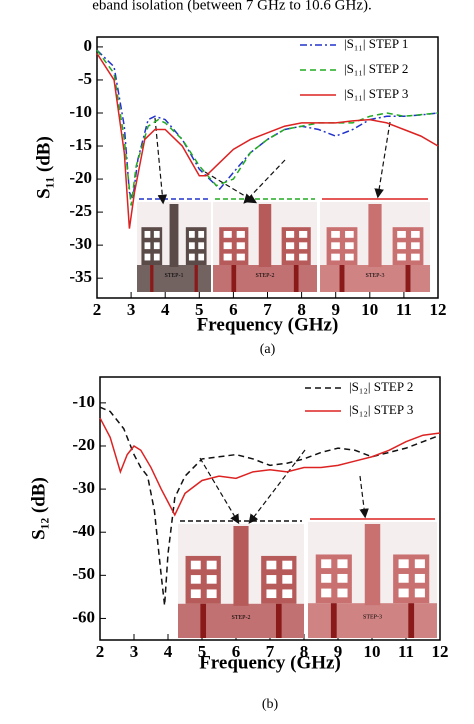 The image size is (474, 724). Describe the element at coordinates (307, 578) in the screenshot. I see `insets: STEP-2 STEP-3` at that location.